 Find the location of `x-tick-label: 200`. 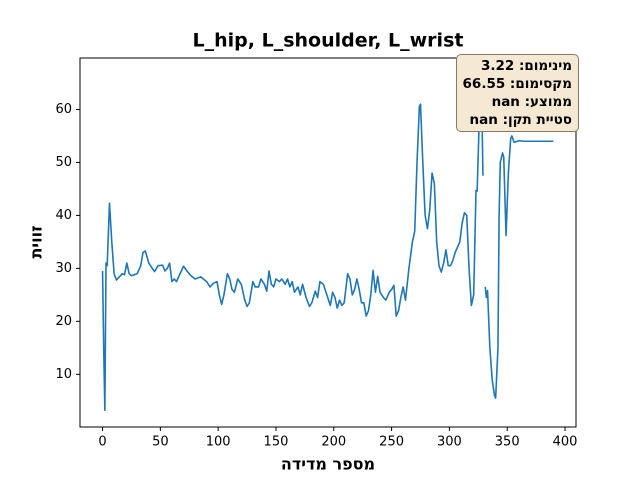

x-tick-label: 200 is located at coordinates (333, 442).